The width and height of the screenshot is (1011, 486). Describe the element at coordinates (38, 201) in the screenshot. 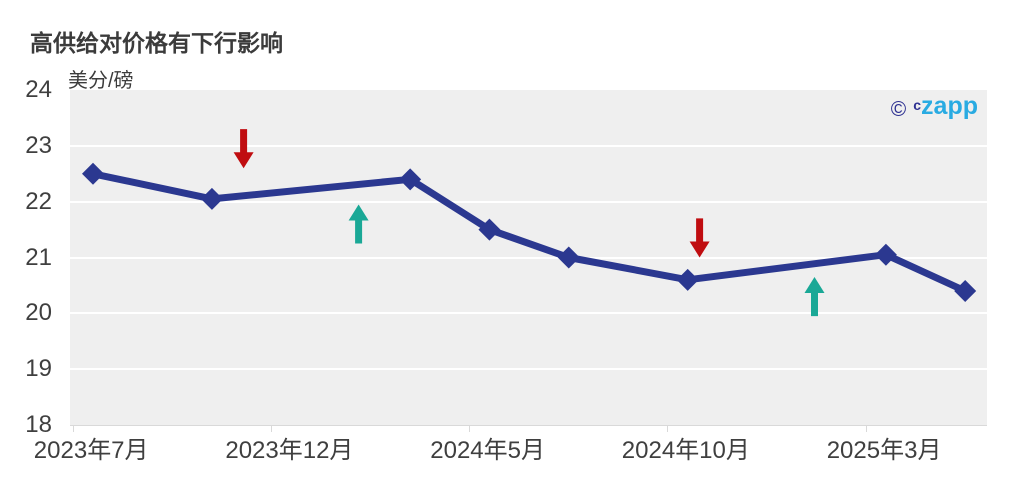

I see `y-tick-label: 22` at that location.